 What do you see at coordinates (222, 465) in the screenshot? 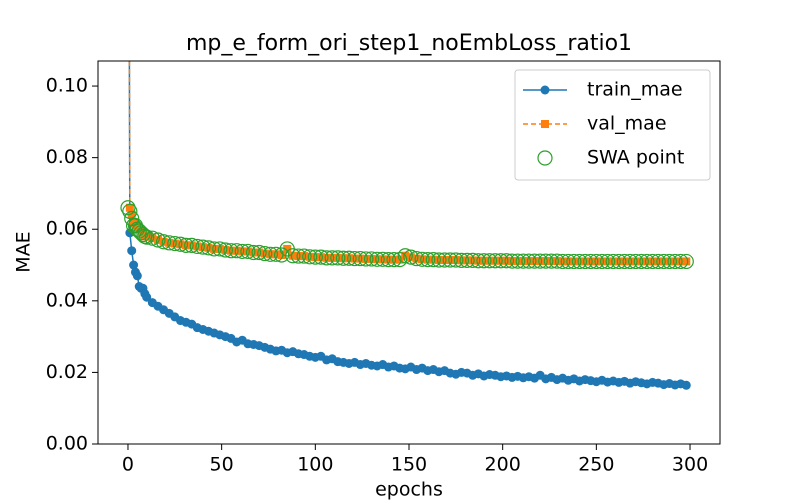
I see `x-tick-label: 50` at bounding box center [222, 465].